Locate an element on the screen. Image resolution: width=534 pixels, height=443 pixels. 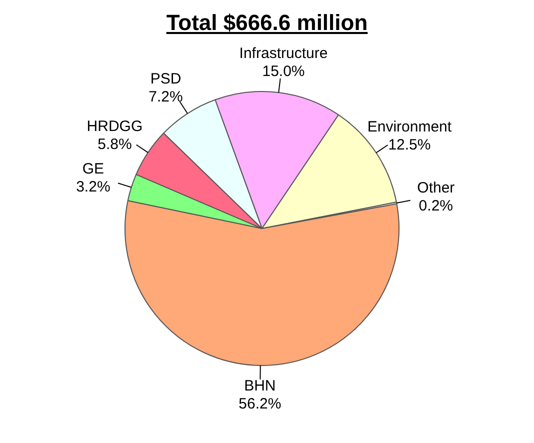
data-label: 15.0% is located at coordinates (283, 71).